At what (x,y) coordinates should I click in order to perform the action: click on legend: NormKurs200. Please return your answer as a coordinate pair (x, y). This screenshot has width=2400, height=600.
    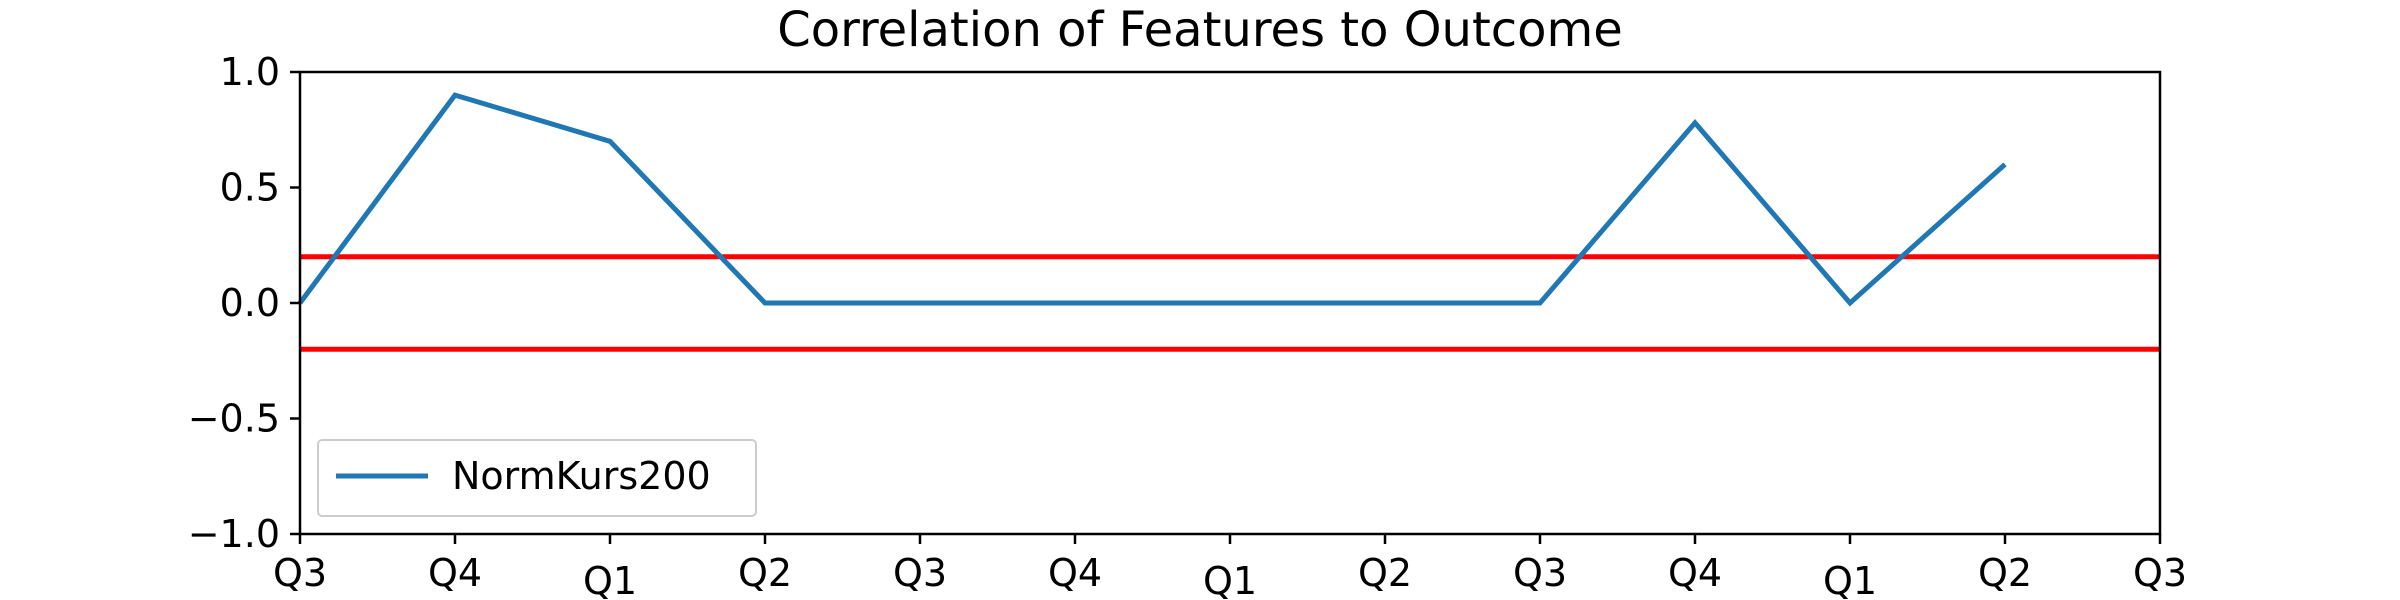
    Looking at the image, I should click on (537, 478).